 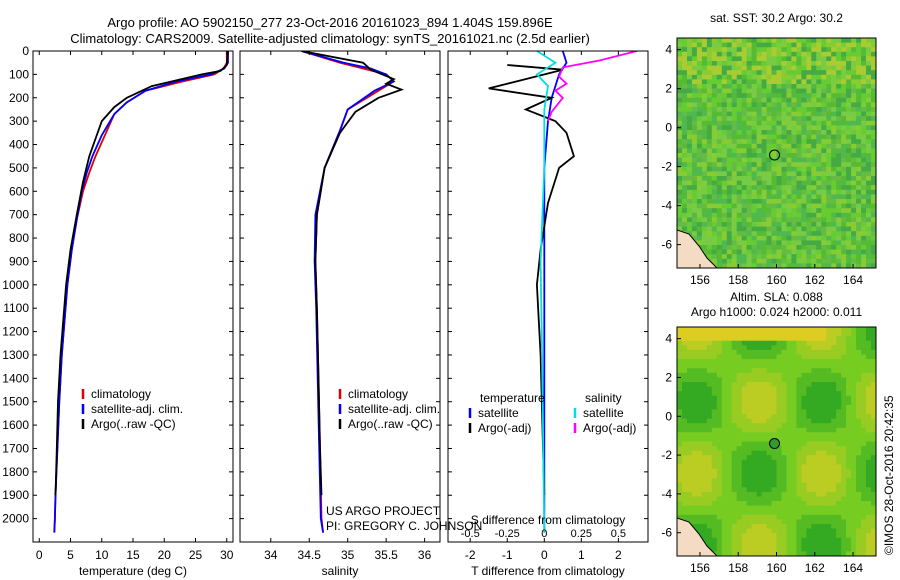 What do you see at coordinates (15, 355) in the screenshot?
I see `ytick-label-depth: 1300` at bounding box center [15, 355].